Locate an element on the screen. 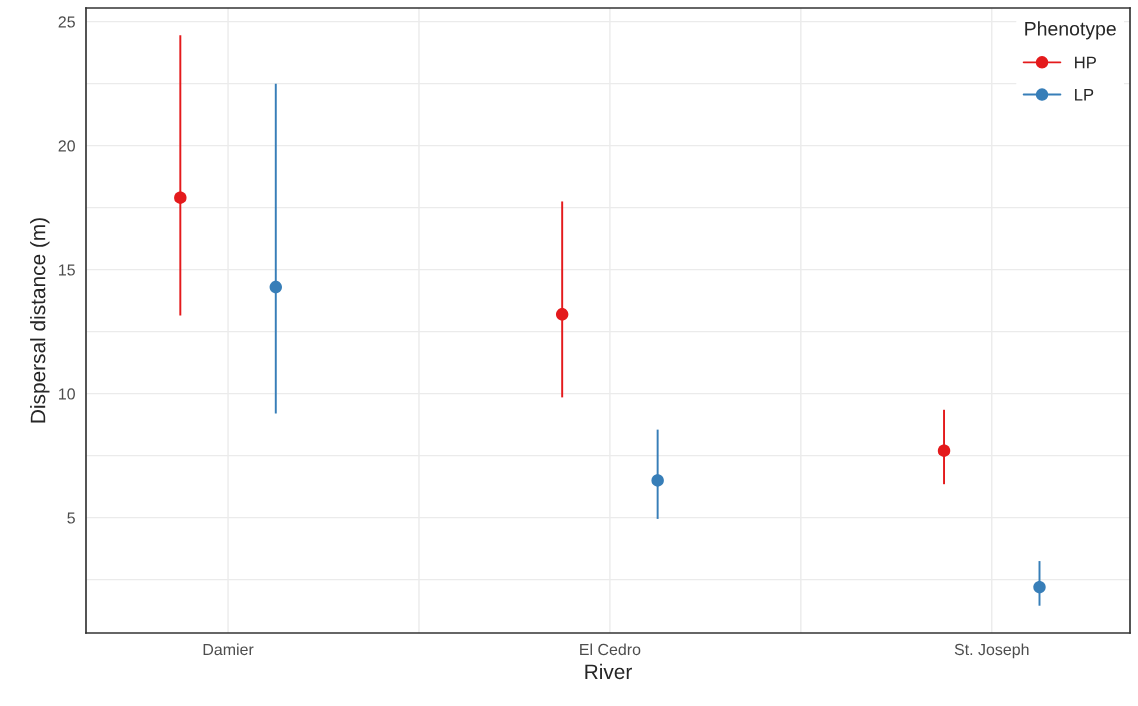  x-tick-label: Damier is located at coordinates (228, 649).